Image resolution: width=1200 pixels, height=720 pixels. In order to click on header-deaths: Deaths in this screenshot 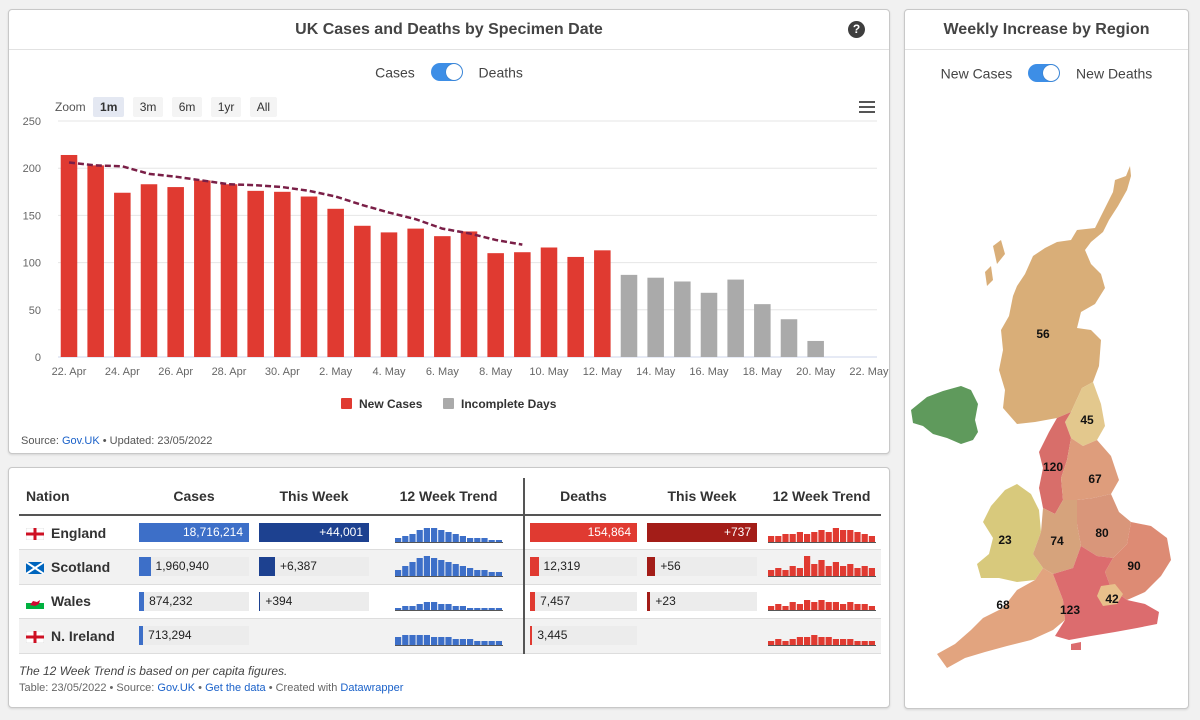, I will do `click(582, 497)`.